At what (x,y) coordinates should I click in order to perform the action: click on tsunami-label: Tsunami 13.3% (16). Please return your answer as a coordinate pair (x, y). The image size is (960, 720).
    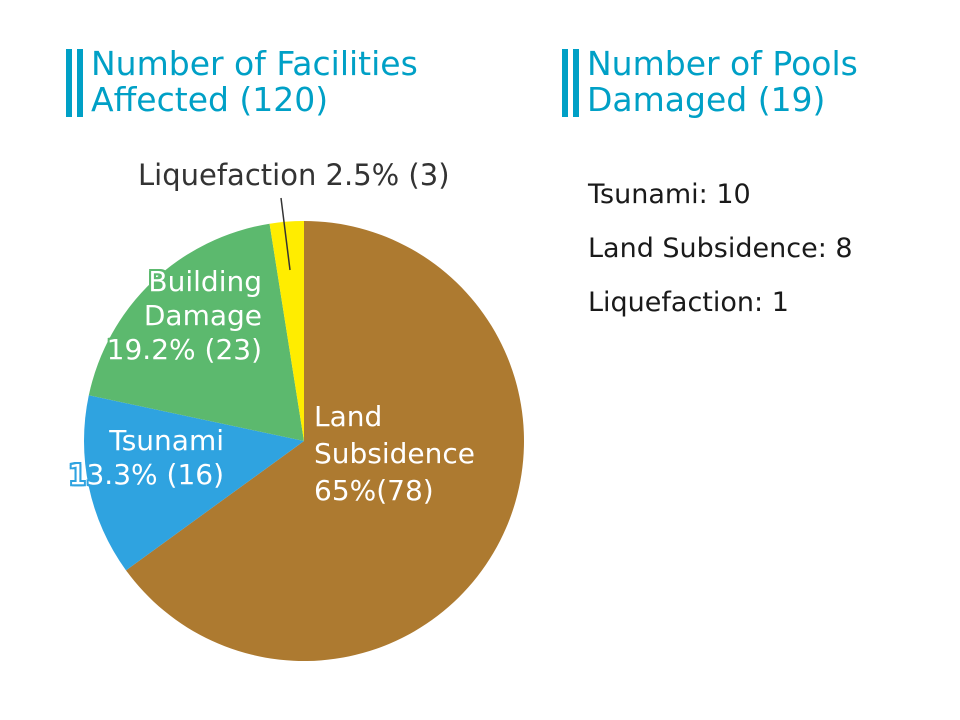
    Looking at the image, I should click on (136, 458).